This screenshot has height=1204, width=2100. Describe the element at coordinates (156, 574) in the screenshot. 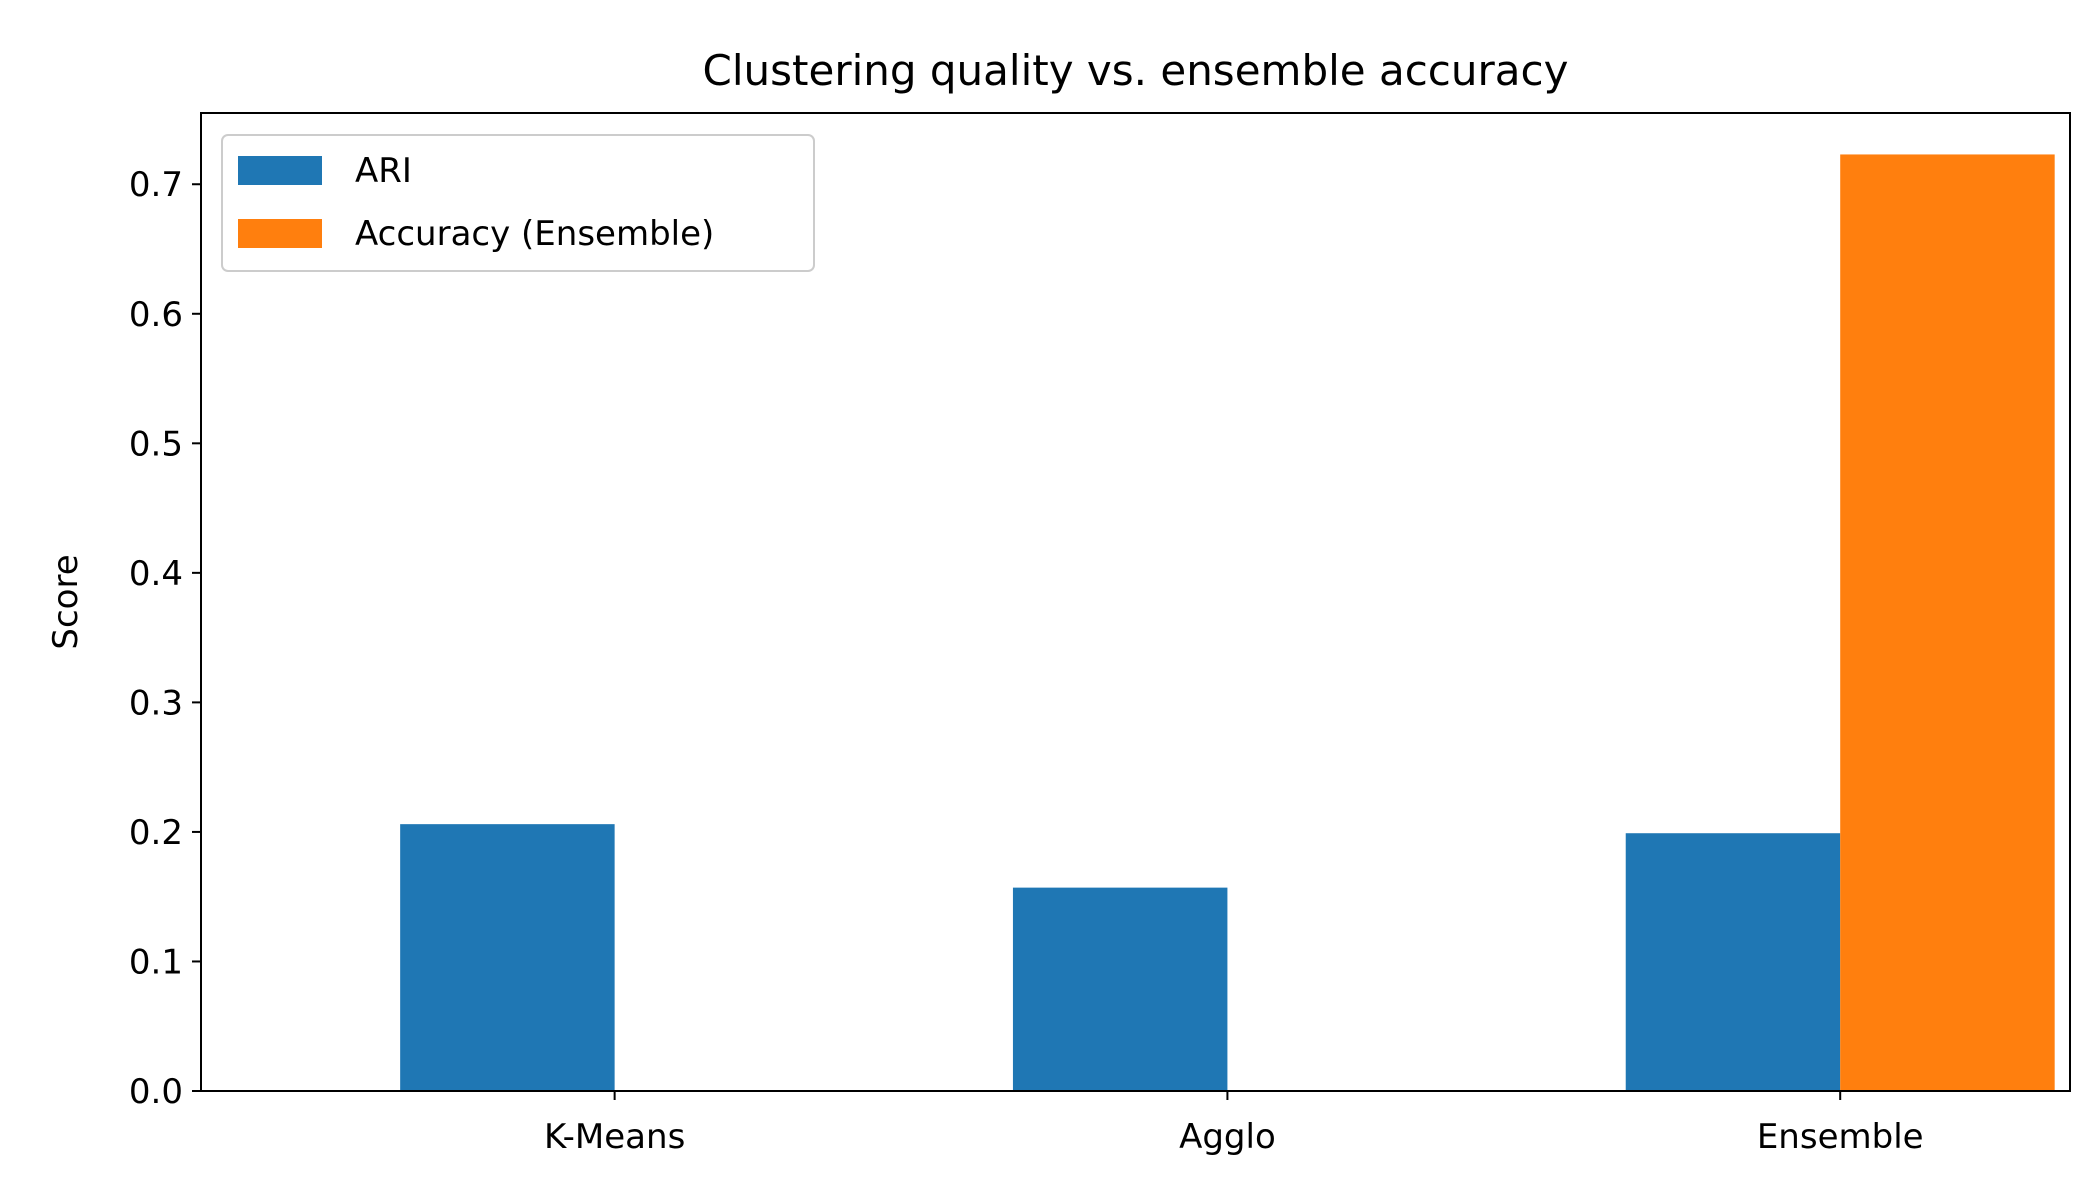

I see `y-tick-label: 0.4` at that location.